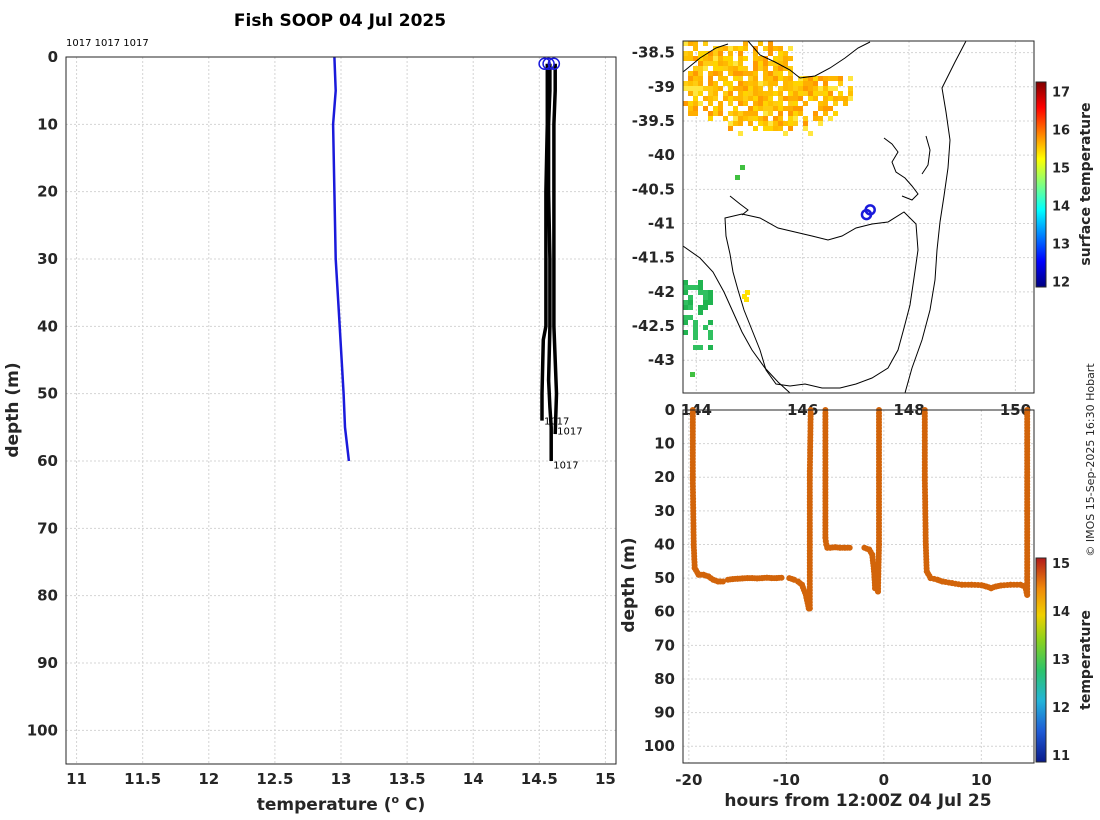  What do you see at coordinates (1061, 92) in the screenshot?
I see `map-colorbar-tick: 17` at bounding box center [1061, 92].